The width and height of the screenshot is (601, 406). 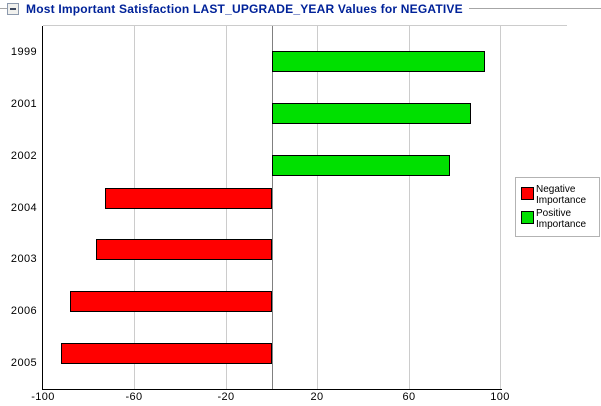 What do you see at coordinates (134, 397) in the screenshot?
I see `x-tick-label--60: -60` at bounding box center [134, 397].